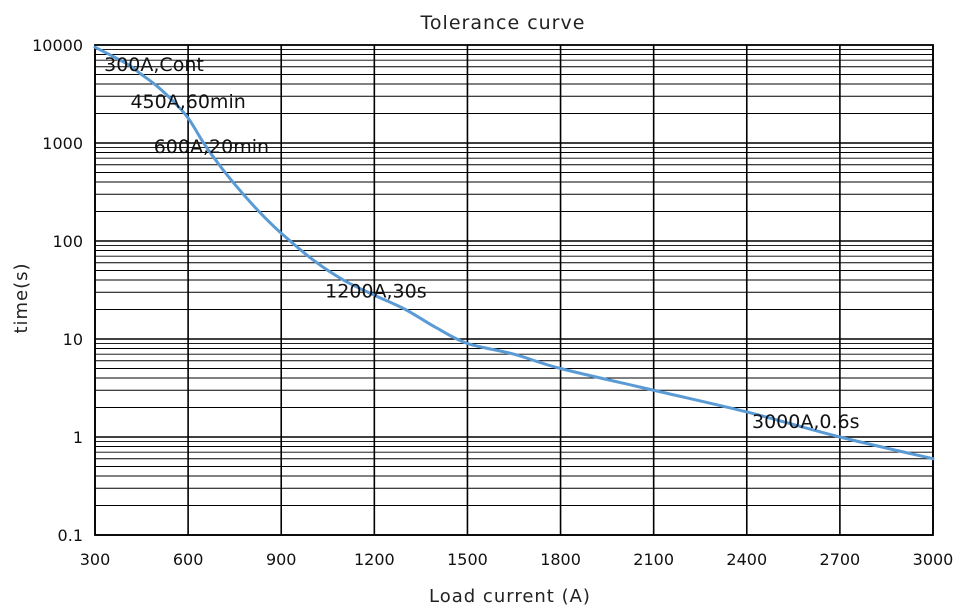 The image size is (970, 612). I want to click on curve-annotation: 600A,20min, so click(211, 147).